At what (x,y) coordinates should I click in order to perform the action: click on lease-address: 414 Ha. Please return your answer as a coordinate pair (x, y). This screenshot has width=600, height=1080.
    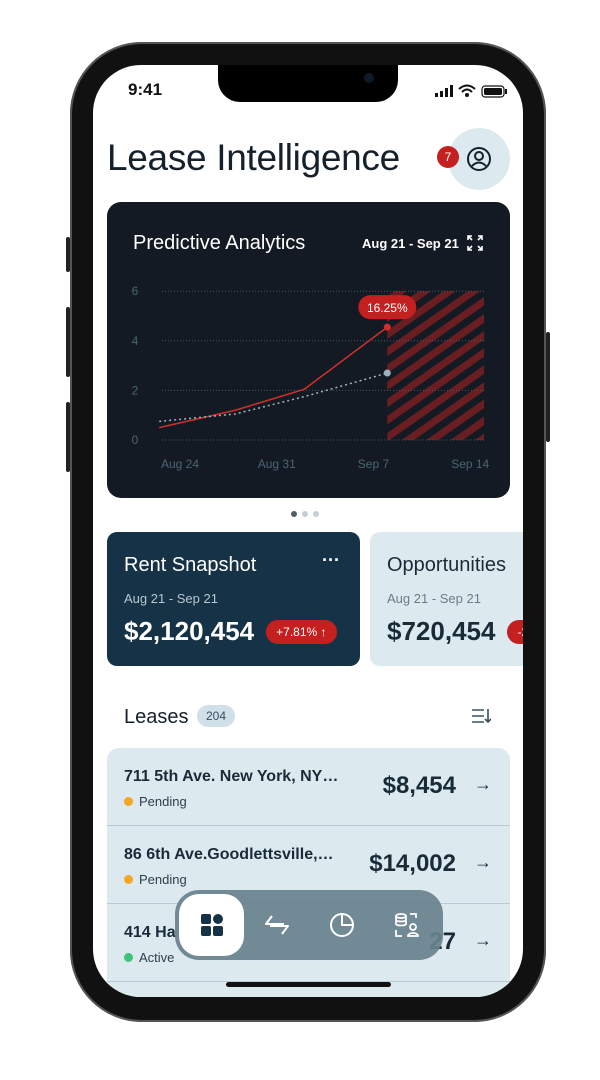
    Looking at the image, I should click on (150, 932).